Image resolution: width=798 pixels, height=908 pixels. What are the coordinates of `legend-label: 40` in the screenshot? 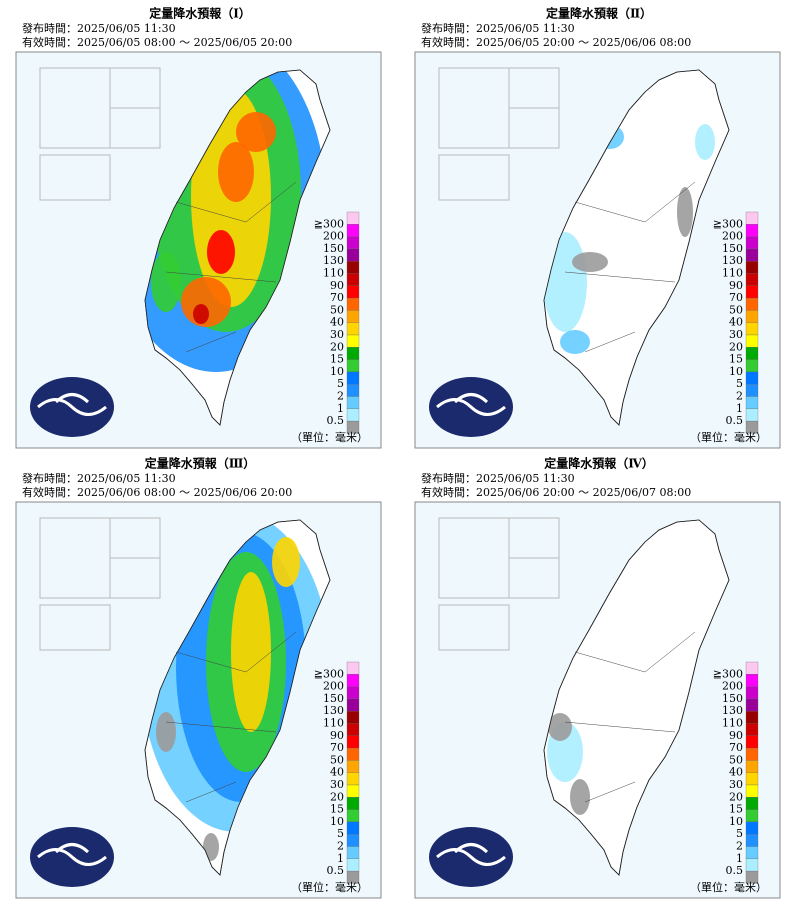 It's located at (736, 772).